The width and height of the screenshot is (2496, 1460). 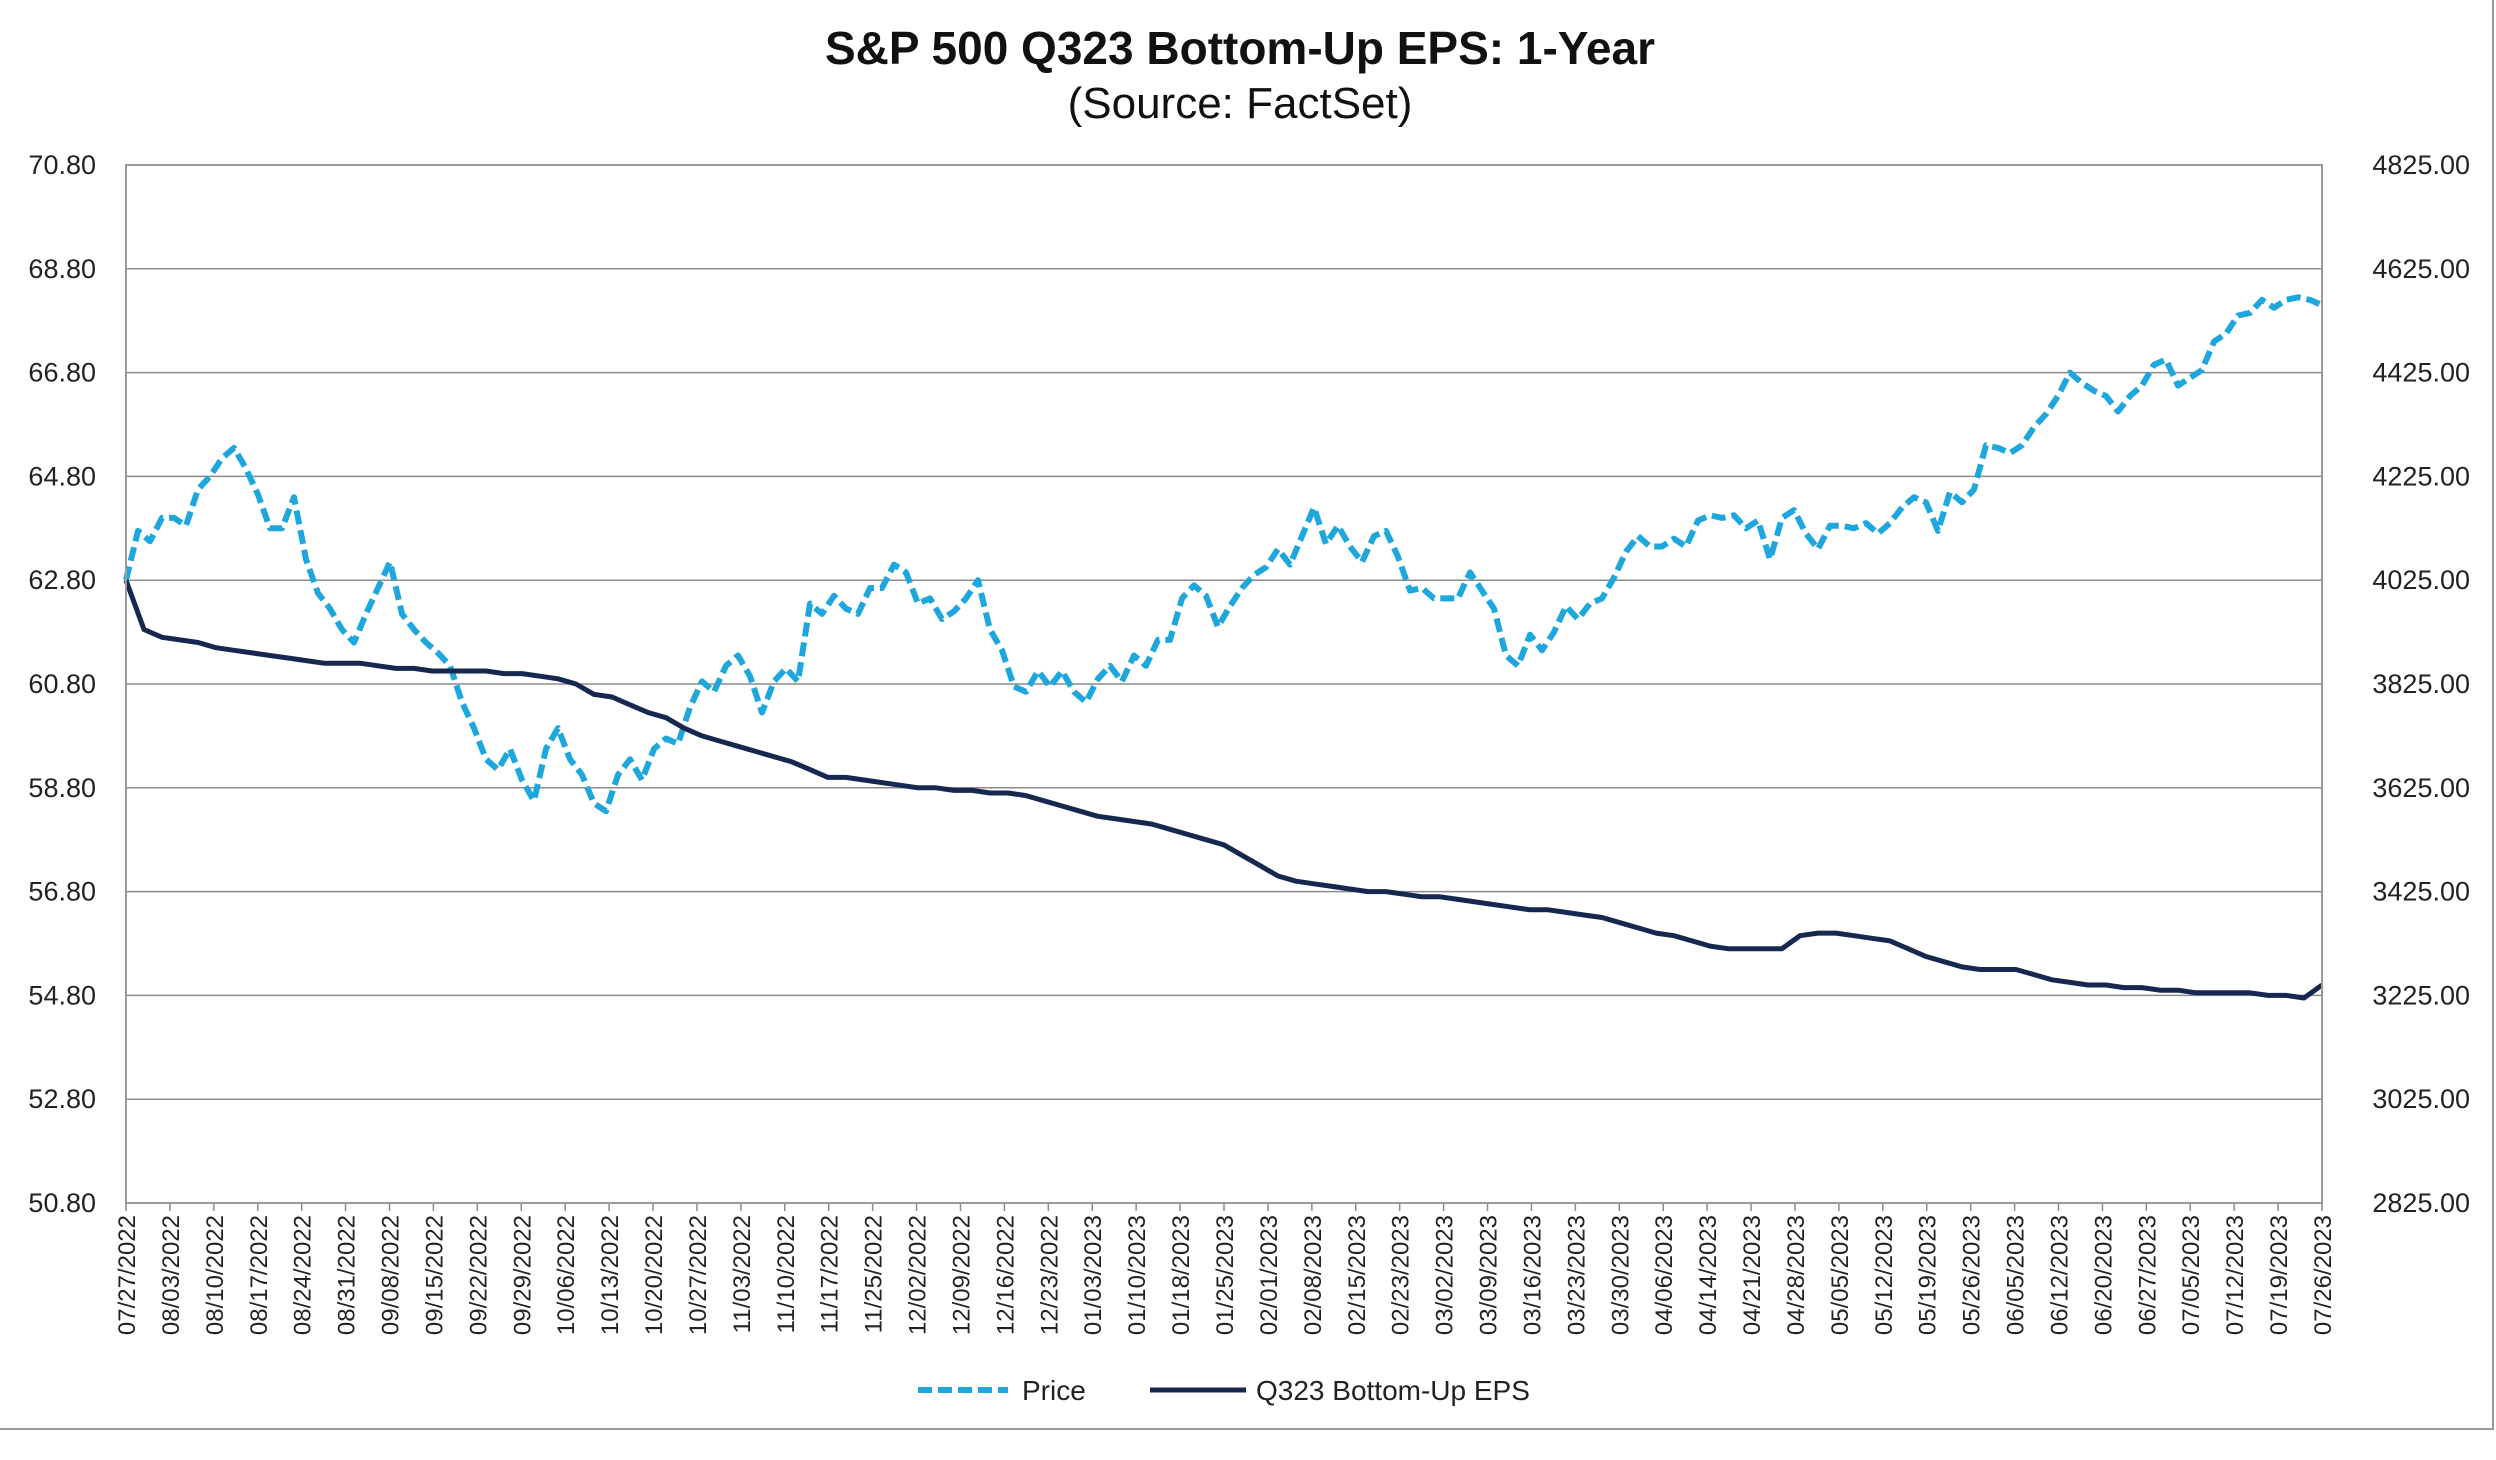 What do you see at coordinates (1313, 1275) in the screenshot?
I see `x-tick-label: 02/08/2023` at bounding box center [1313, 1275].